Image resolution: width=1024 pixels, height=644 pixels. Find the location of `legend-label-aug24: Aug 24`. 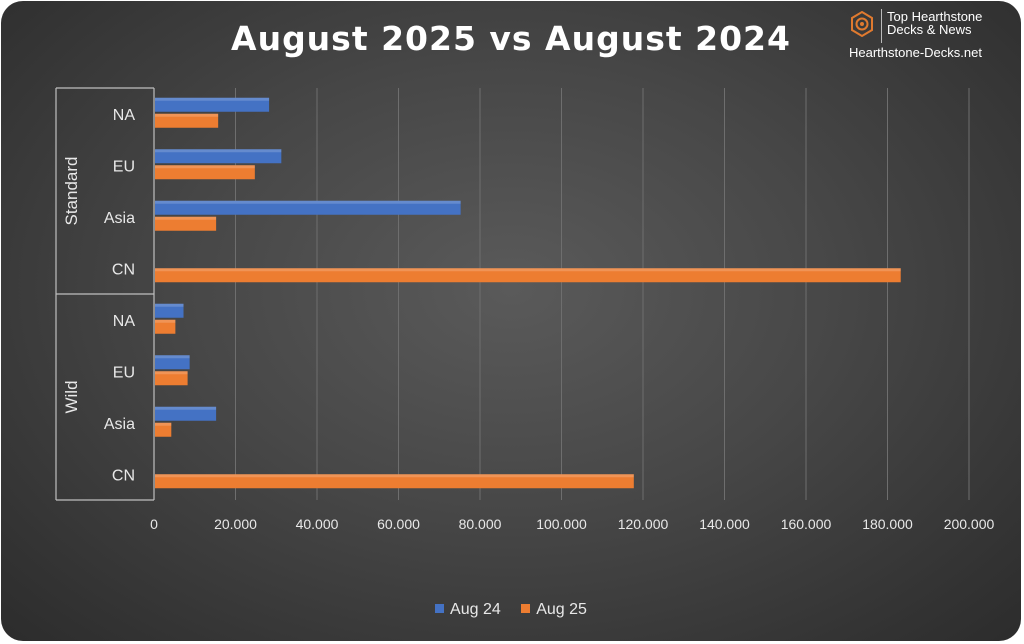

legend-label-aug24: Aug 24 is located at coordinates (475, 609).